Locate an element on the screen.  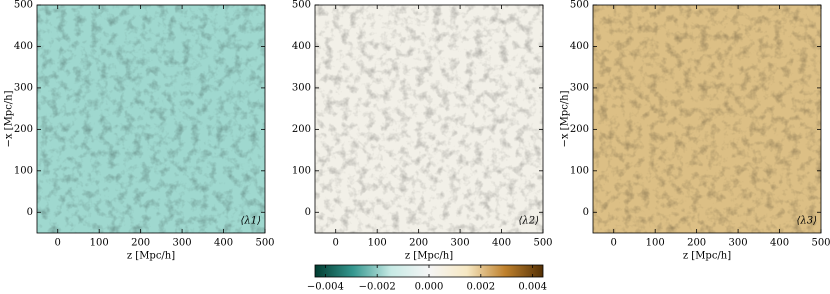
colorbar-tick-label: −0.004 is located at coordinates (325, 286).